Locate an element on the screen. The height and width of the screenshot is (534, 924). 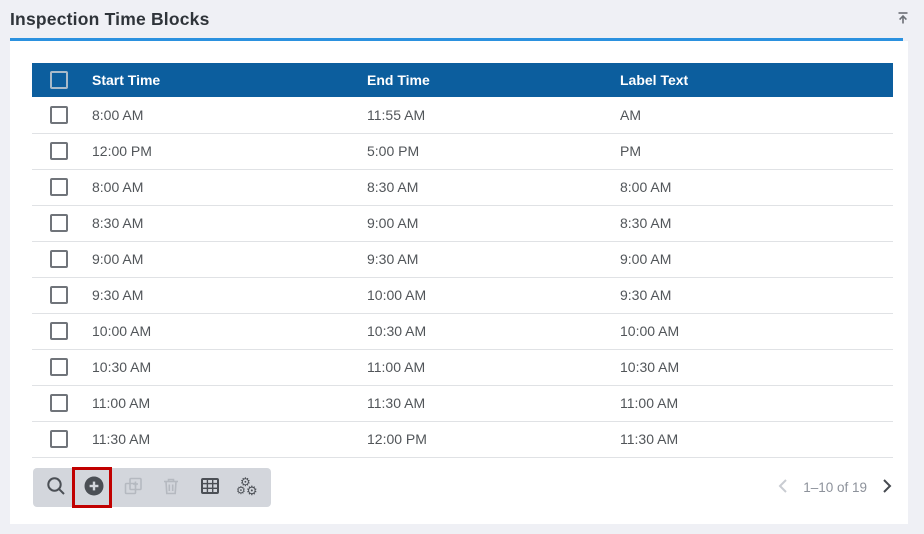
add-plus-circle-icon is located at coordinates (94, 487).